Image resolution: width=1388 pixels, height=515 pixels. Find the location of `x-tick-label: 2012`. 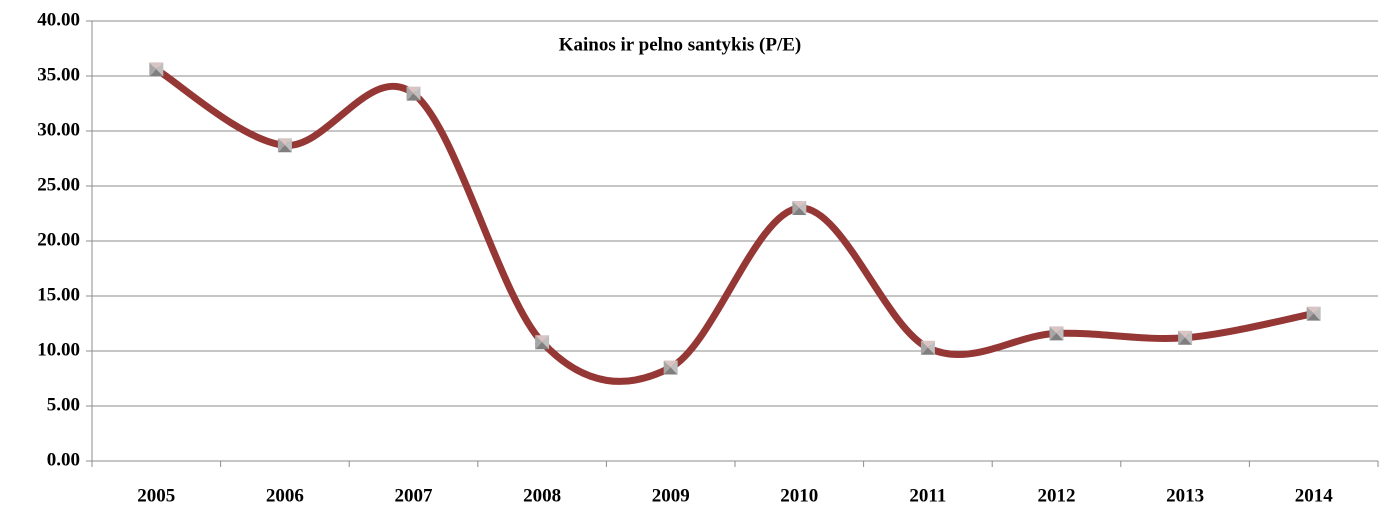

x-tick-label: 2012 is located at coordinates (1057, 495).